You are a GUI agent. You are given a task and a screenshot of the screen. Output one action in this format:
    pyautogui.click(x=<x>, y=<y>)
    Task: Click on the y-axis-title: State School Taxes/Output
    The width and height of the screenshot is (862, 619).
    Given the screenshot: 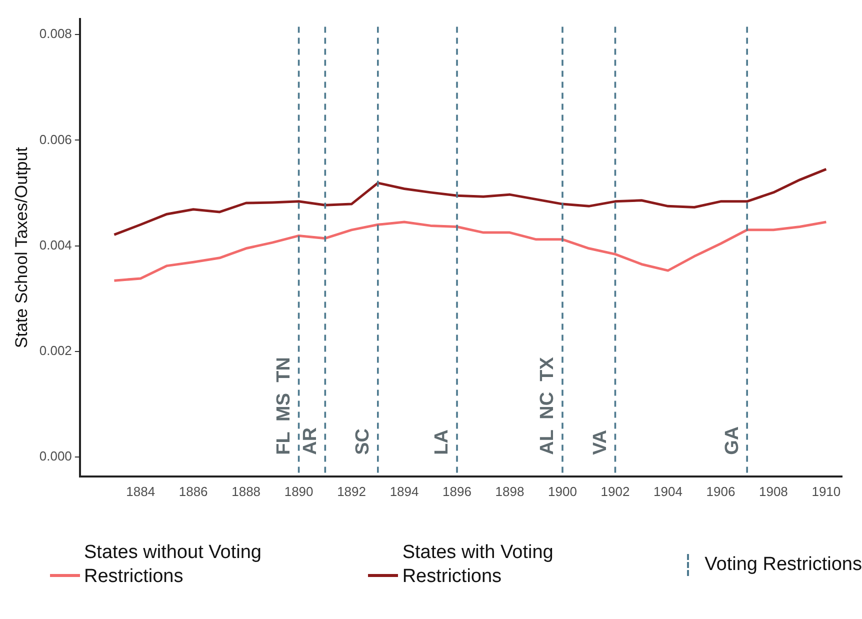 What is the action you would take?
    pyautogui.click(x=21, y=247)
    